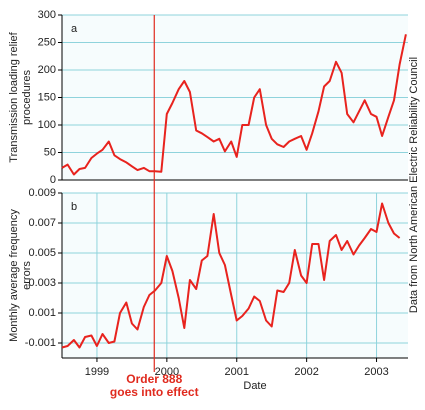 Image resolution: width=425 pixels, height=410 pixels. What do you see at coordinates (237, 372) in the screenshot?
I see `x-tick-label: 2001` at bounding box center [237, 372].